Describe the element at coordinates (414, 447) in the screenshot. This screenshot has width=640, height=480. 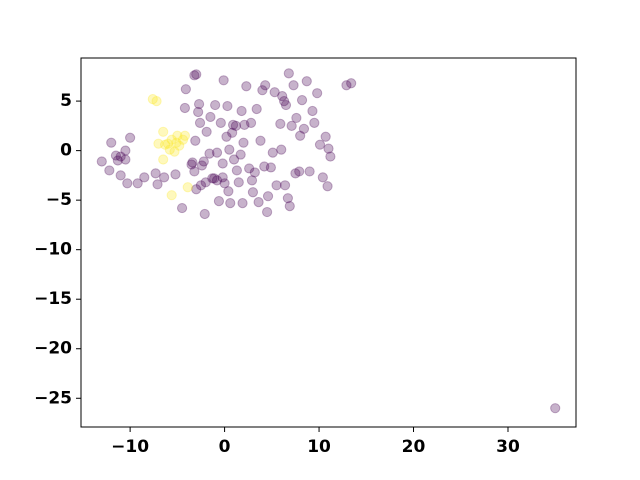
I see `x-tick-label: 20` at that location.